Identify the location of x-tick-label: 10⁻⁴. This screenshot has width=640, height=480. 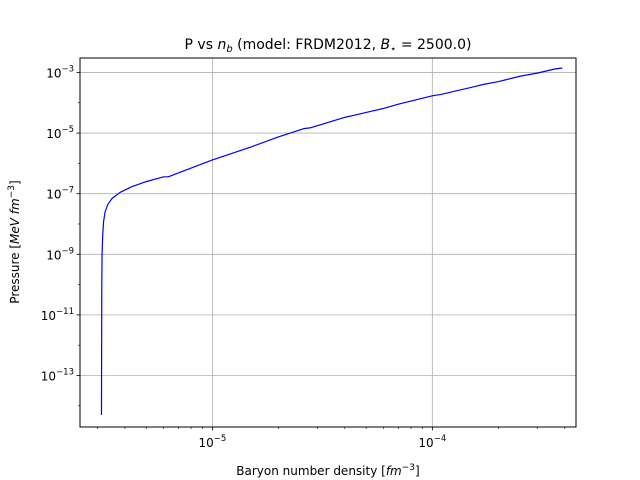
(432, 442).